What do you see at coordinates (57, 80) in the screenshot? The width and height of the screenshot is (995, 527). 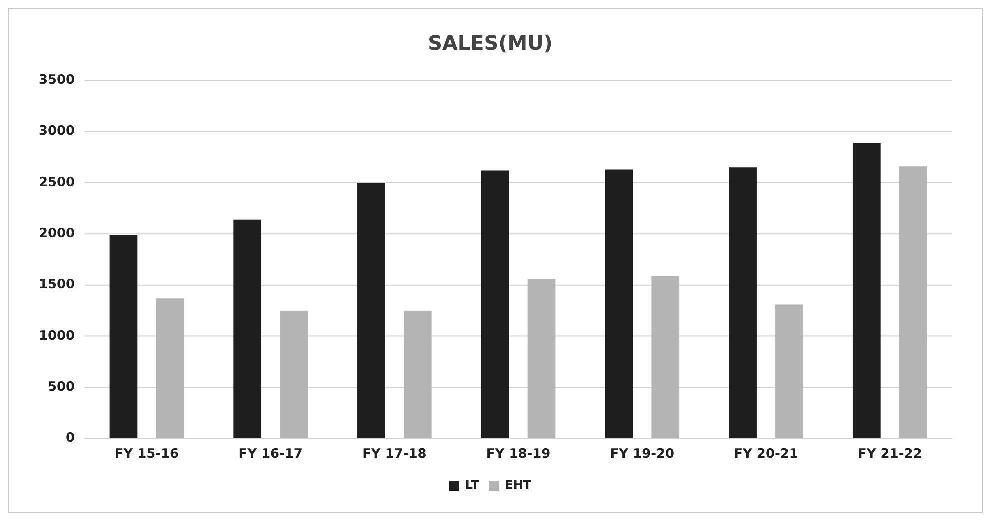 I see `y-tick-label: 3500` at bounding box center [57, 80].